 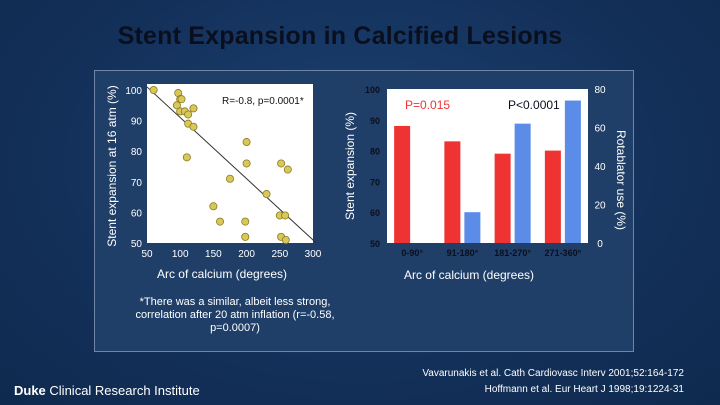 What do you see at coordinates (375, 152) in the screenshot?
I see `bar-y-tick-label: 80` at bounding box center [375, 152].